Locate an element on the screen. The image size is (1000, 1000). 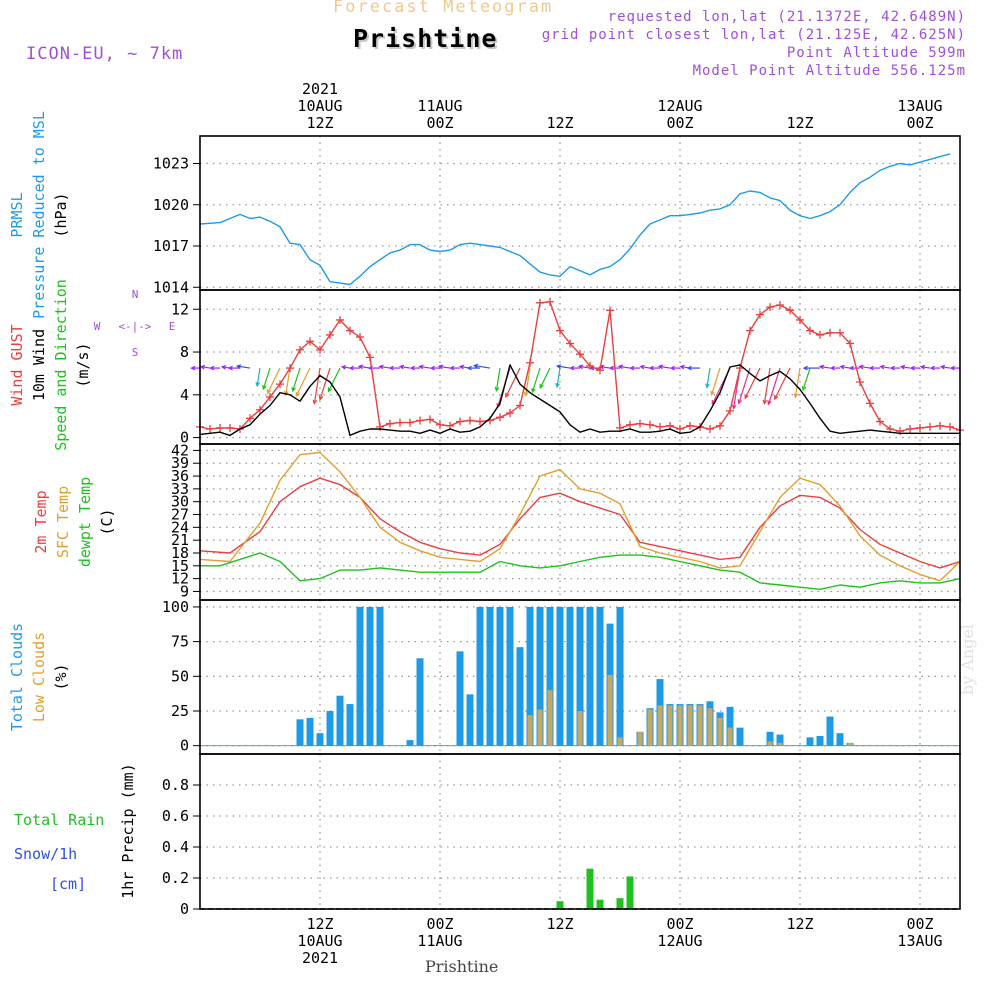
y-axis-label: (hPa) is located at coordinates (61, 214).